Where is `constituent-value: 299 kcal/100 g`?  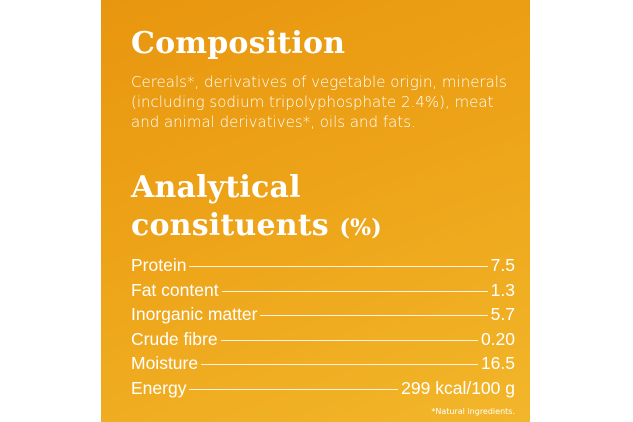
constituent-value: 299 kcal/100 g is located at coordinates (458, 387).